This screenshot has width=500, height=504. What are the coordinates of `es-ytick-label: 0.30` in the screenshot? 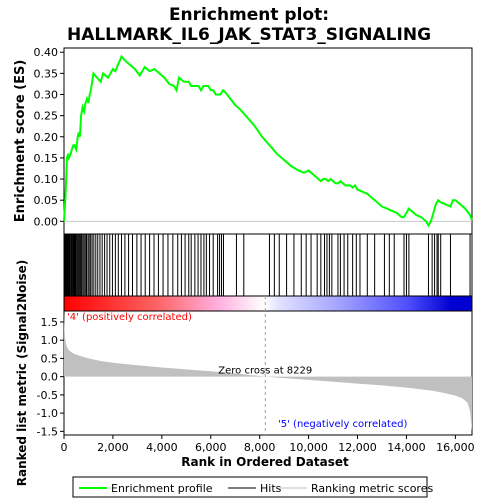 It's located at (46, 95).